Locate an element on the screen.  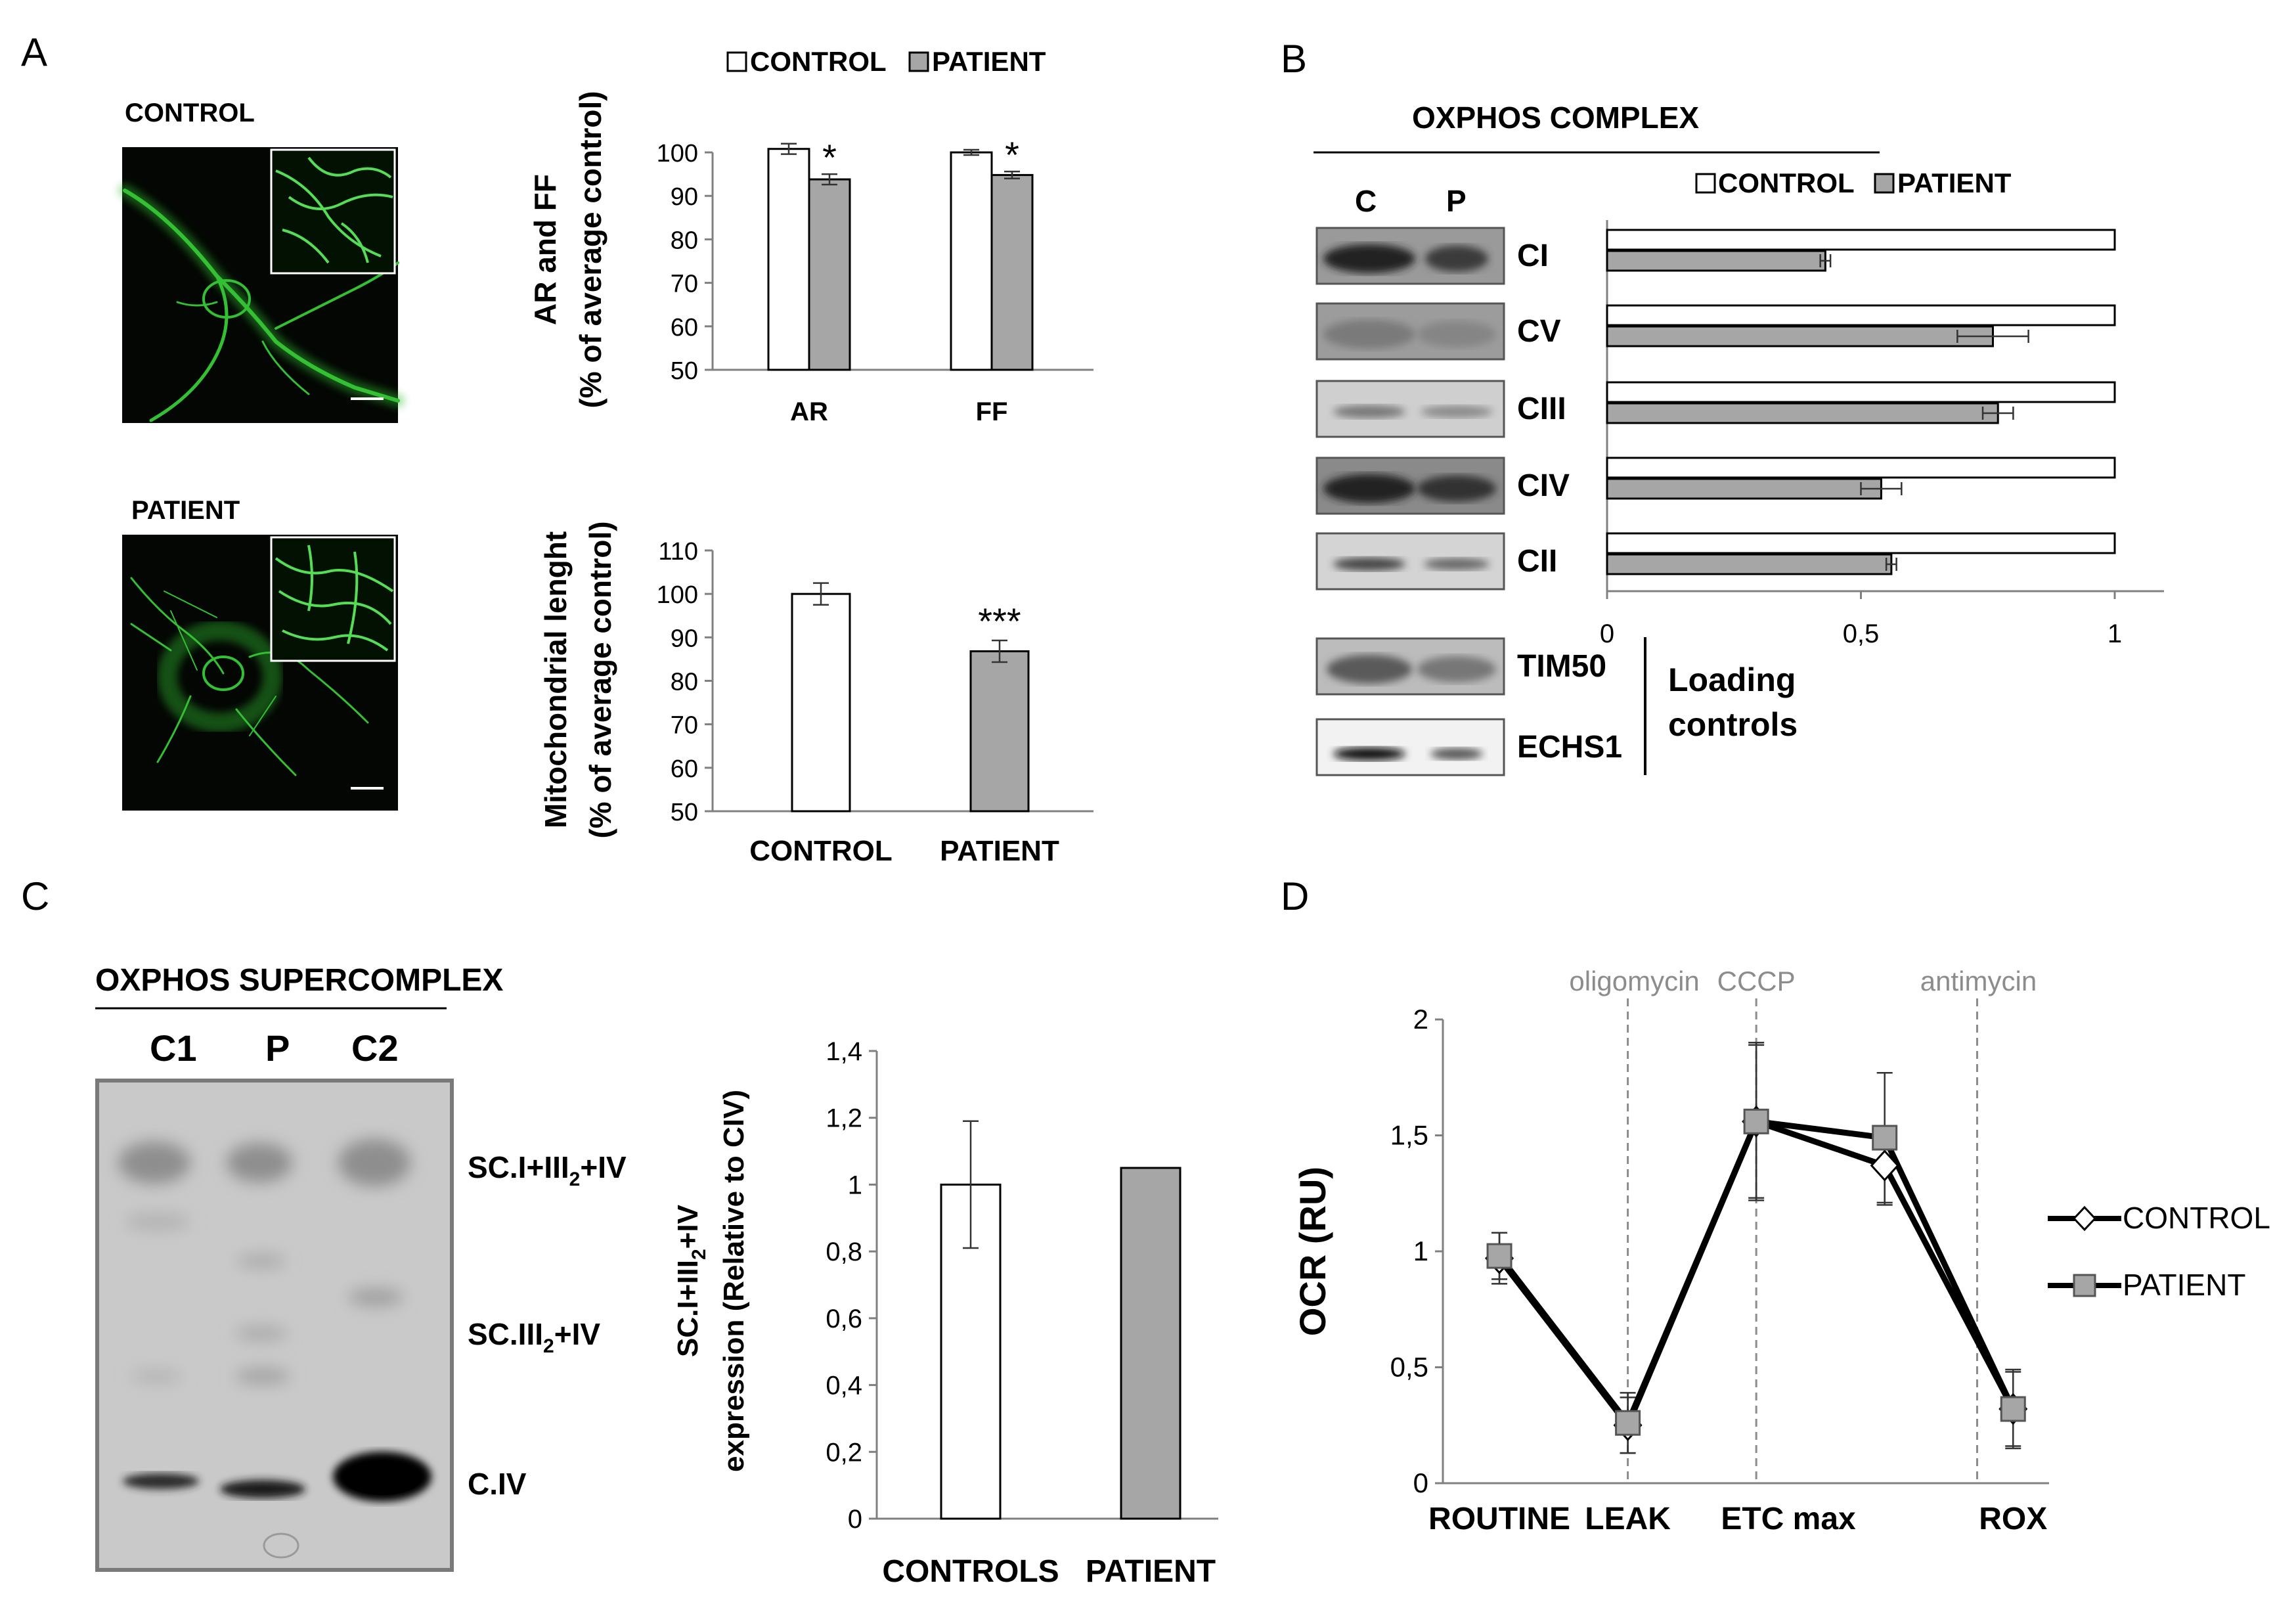
blot-label: CI is located at coordinates (1533, 255).